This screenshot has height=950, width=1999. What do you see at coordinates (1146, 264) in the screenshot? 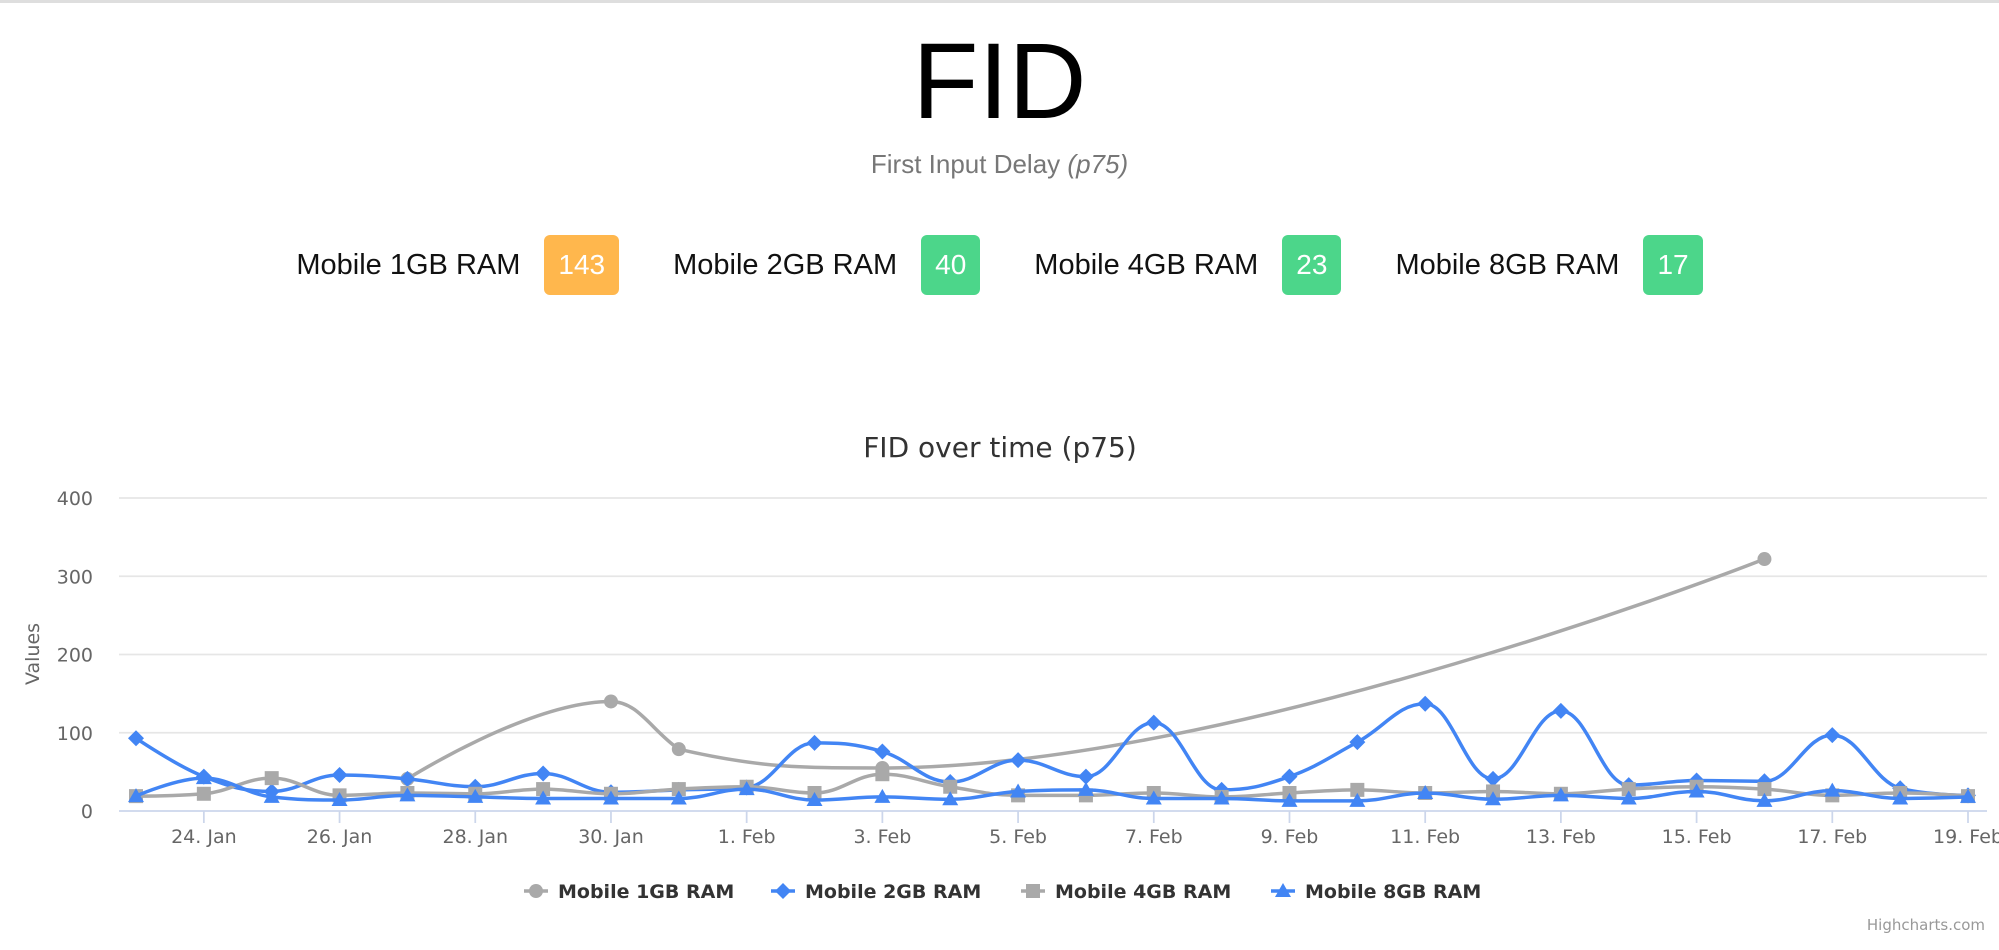
I see `summary-label: Mobile 4GB RAM` at bounding box center [1146, 264].